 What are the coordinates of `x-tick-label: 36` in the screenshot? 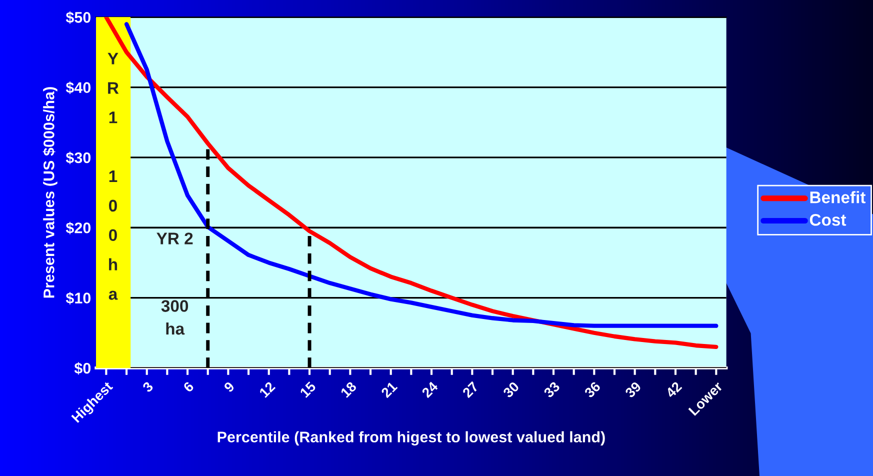 It's located at (593, 389).